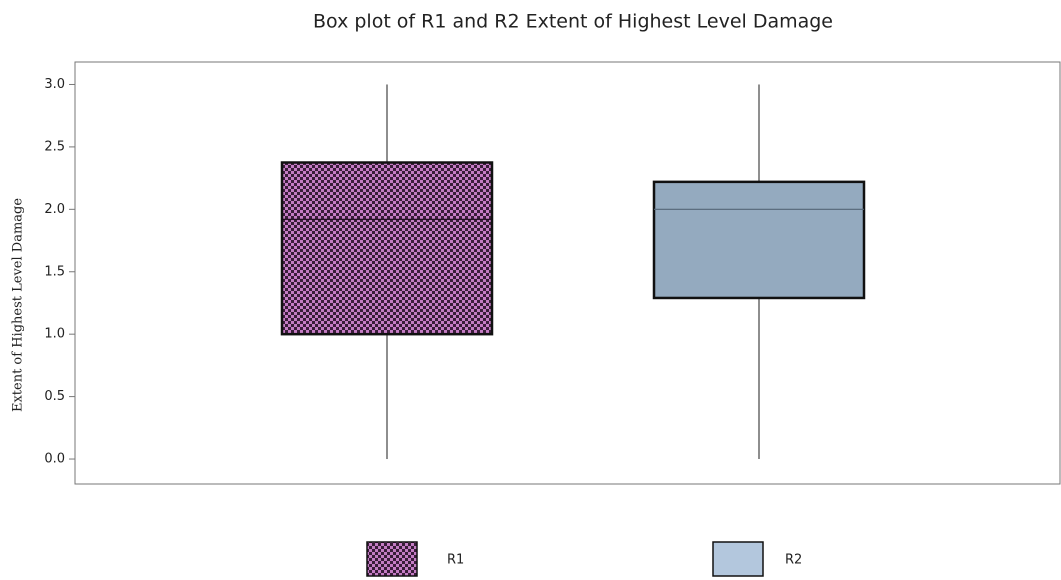 The width and height of the screenshot is (1061, 580). What do you see at coordinates (54, 396) in the screenshot?
I see `y-tick-label: 0.5` at bounding box center [54, 396].